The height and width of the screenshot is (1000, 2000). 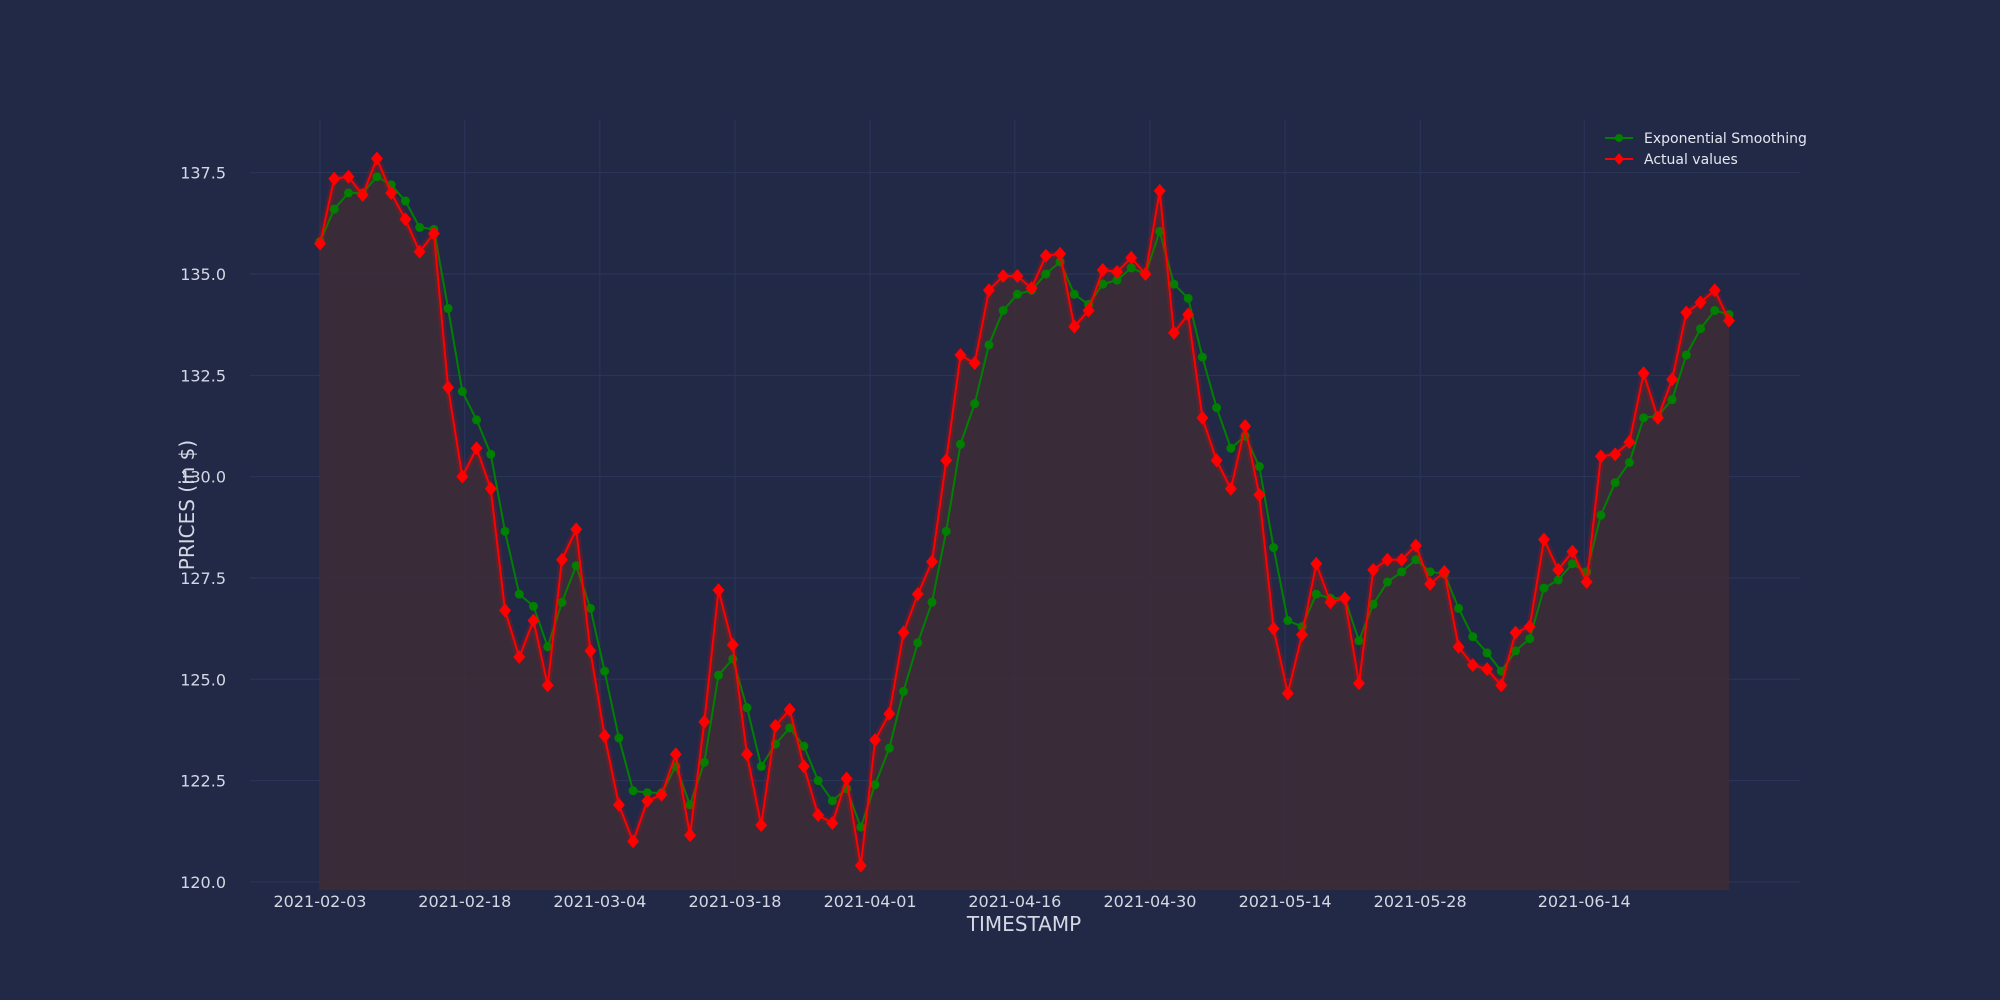 I want to click on x-axis-title: TIMESTAMP, so click(x=1023, y=924).